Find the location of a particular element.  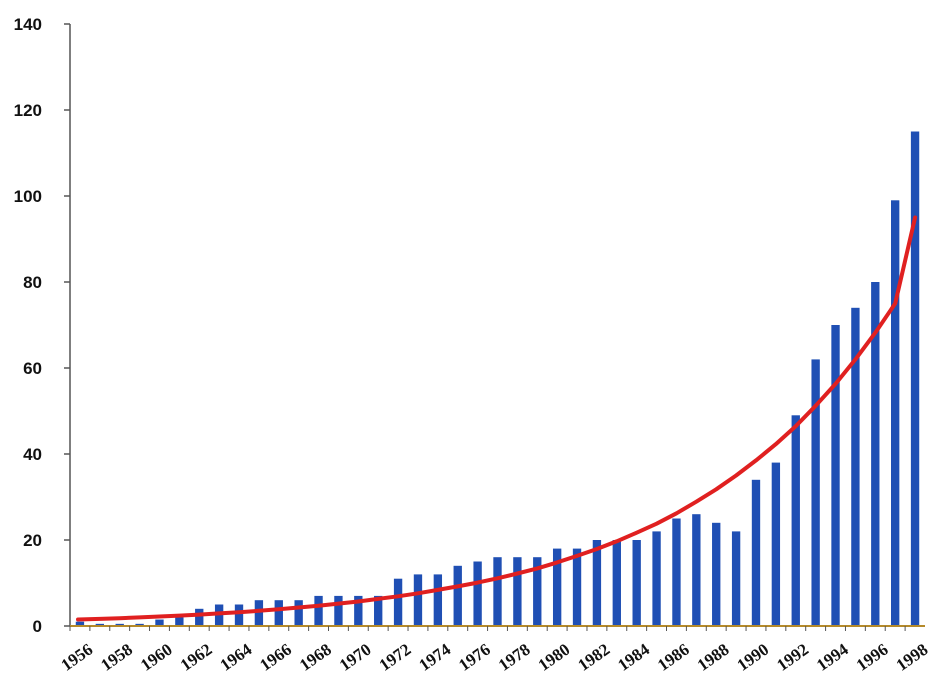

x-tick-label: 1960 is located at coordinates (156, 657).